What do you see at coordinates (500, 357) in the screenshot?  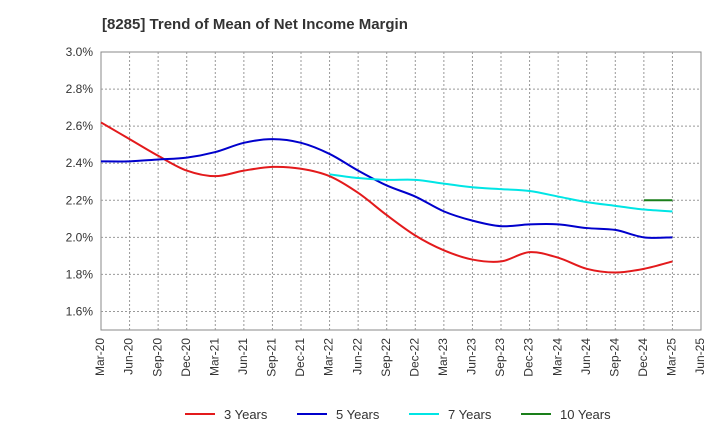 I see `x-tick-label: Sep-23` at bounding box center [500, 357].